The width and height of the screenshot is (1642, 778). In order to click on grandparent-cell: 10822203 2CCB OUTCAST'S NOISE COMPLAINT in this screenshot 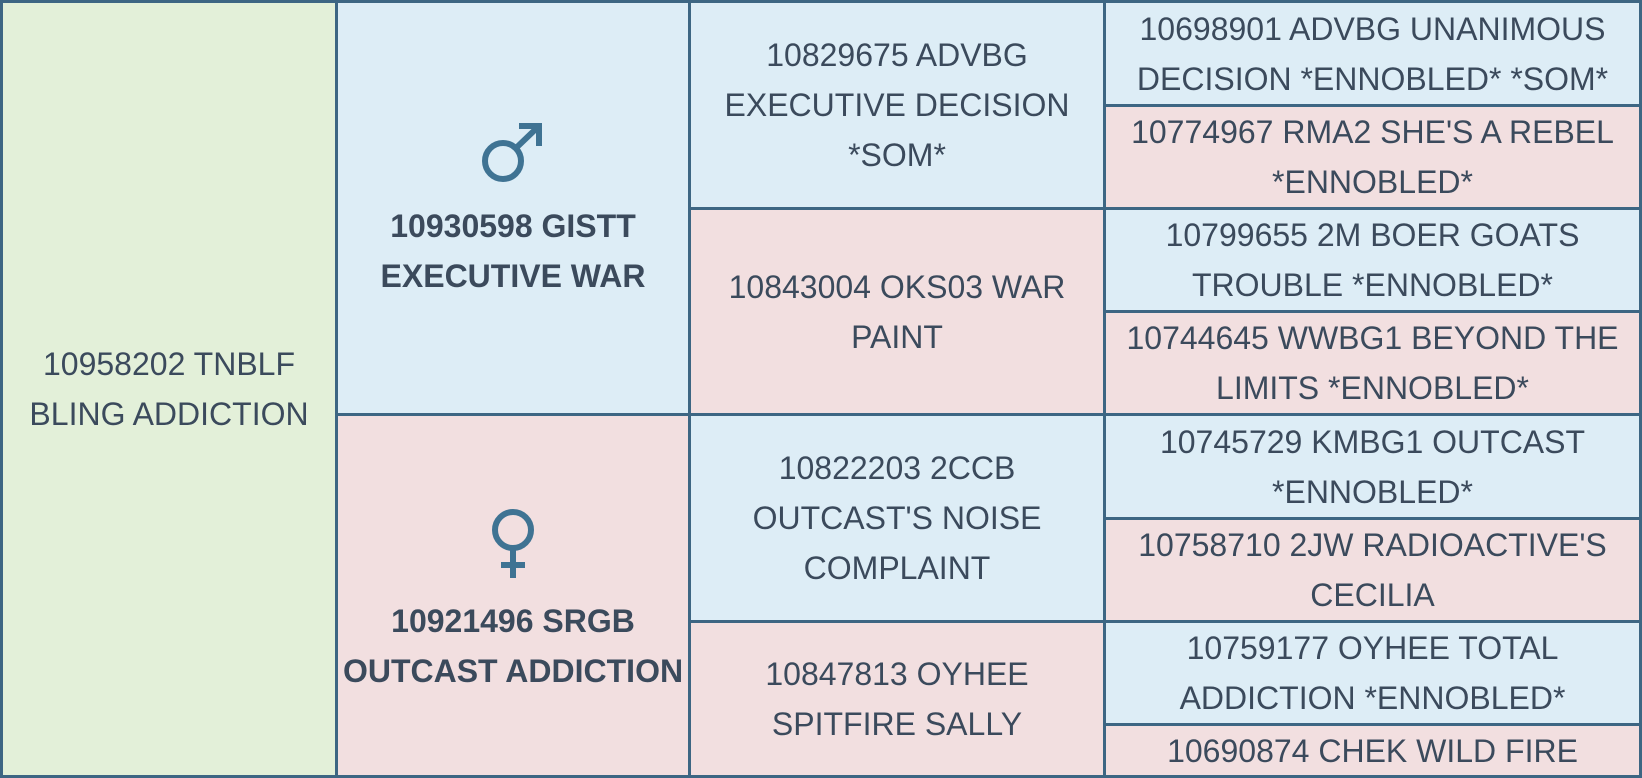, I will do `click(898, 519)`.